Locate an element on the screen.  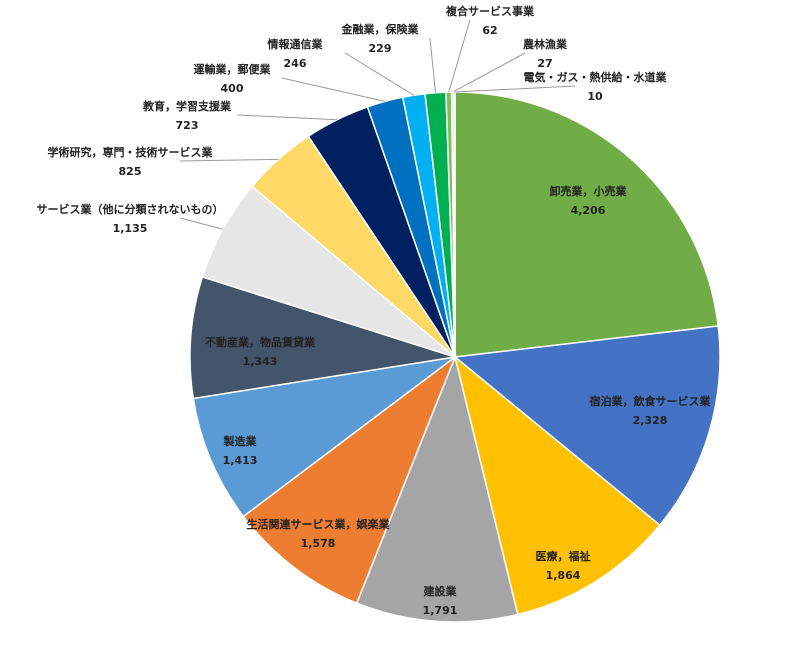
value-label: 400 is located at coordinates (232, 88).